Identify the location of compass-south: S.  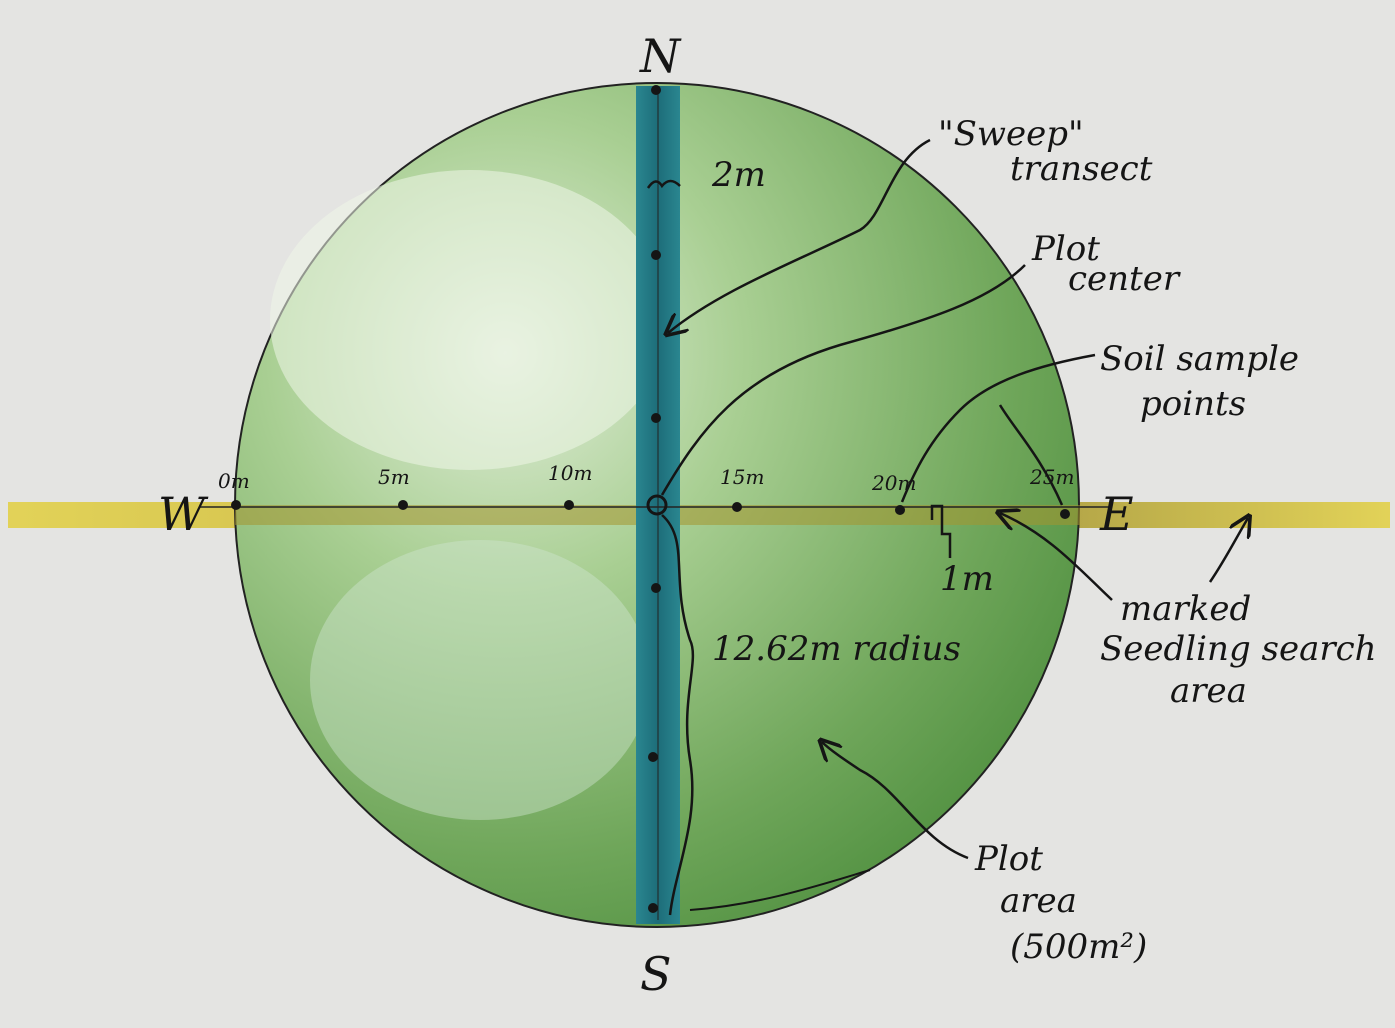
(656, 974).